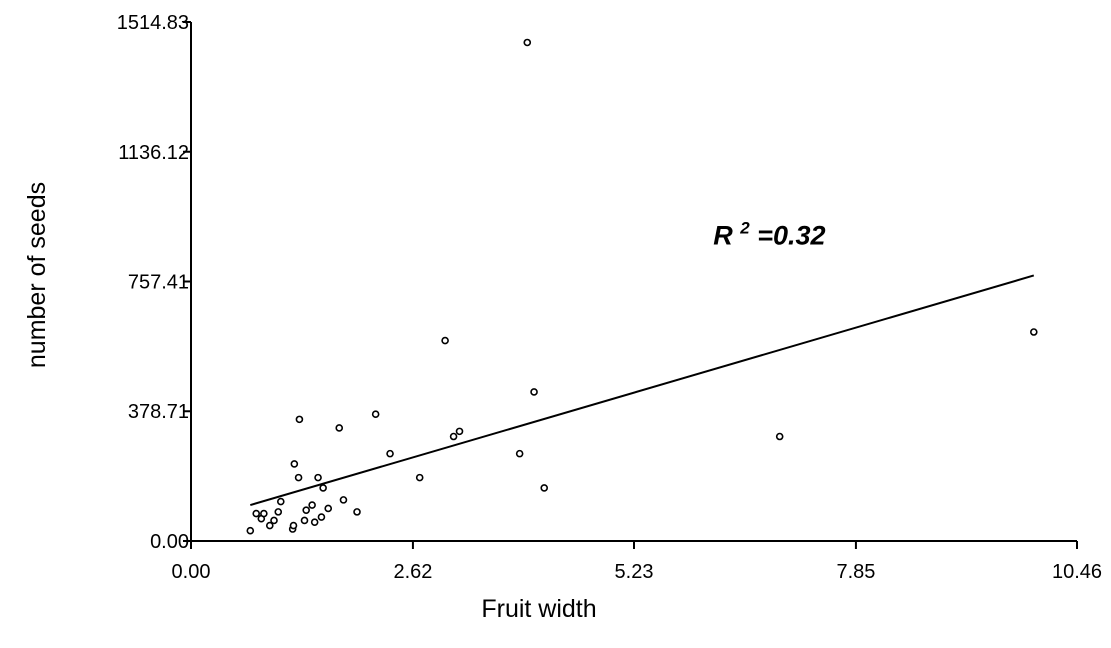 The image size is (1111, 648). I want to click on x-tick-label: 7.85, so click(855, 572).